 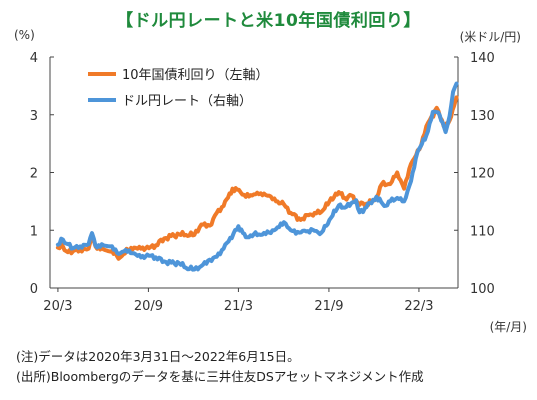 I want to click on right-tick-label: 120, so click(x=482, y=174).